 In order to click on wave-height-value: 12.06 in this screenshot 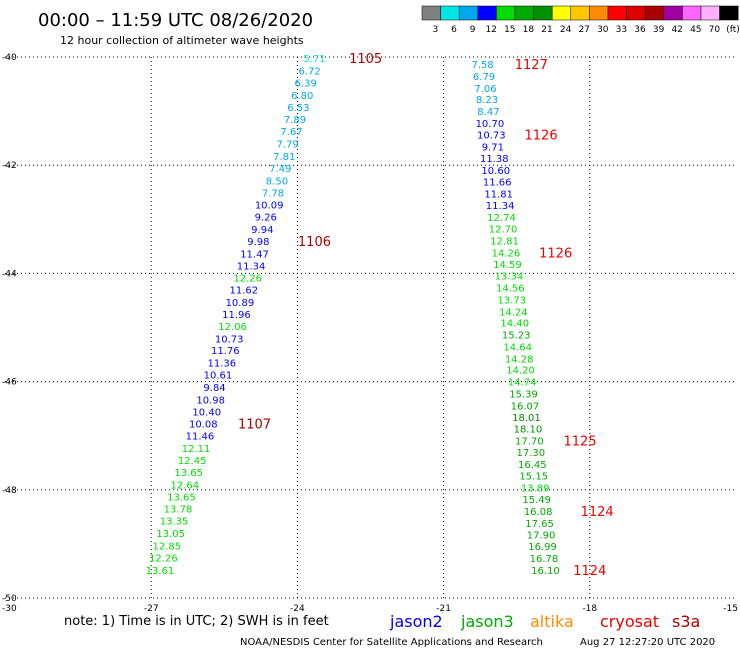, I will do `click(232, 327)`.